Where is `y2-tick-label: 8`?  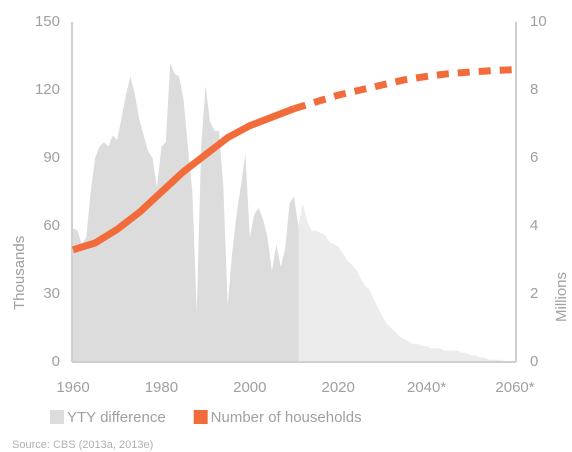 y2-tick-label: 8 is located at coordinates (534, 89).